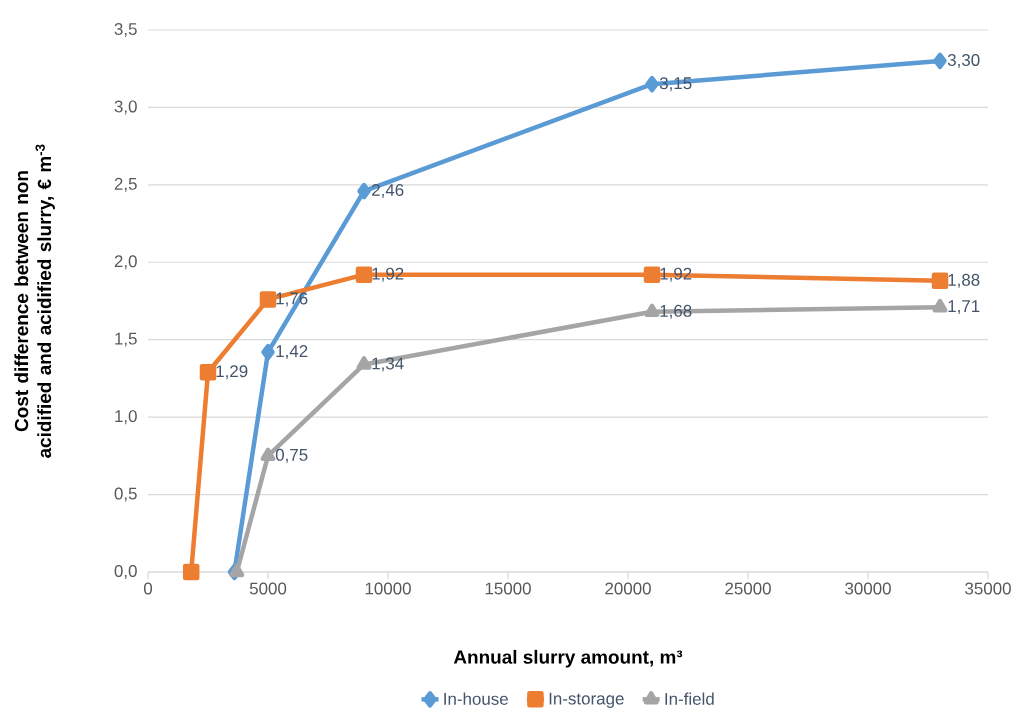 This screenshot has height=713, width=1019. I want to click on y-tick-label: 3,0, so click(125, 107).